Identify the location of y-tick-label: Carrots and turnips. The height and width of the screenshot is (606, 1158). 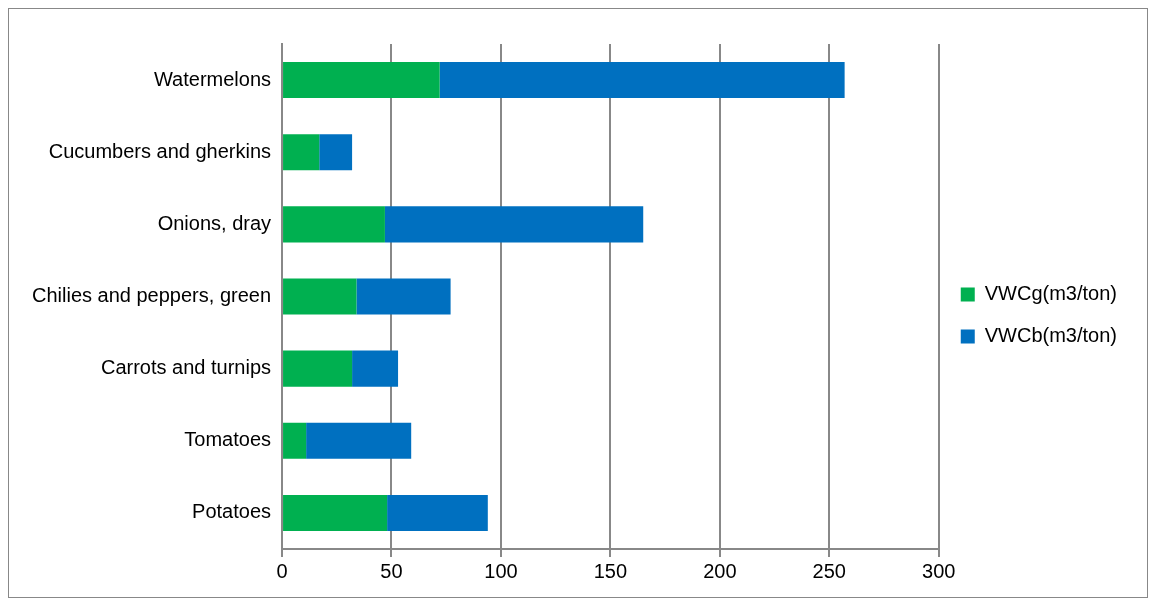
(186, 367).